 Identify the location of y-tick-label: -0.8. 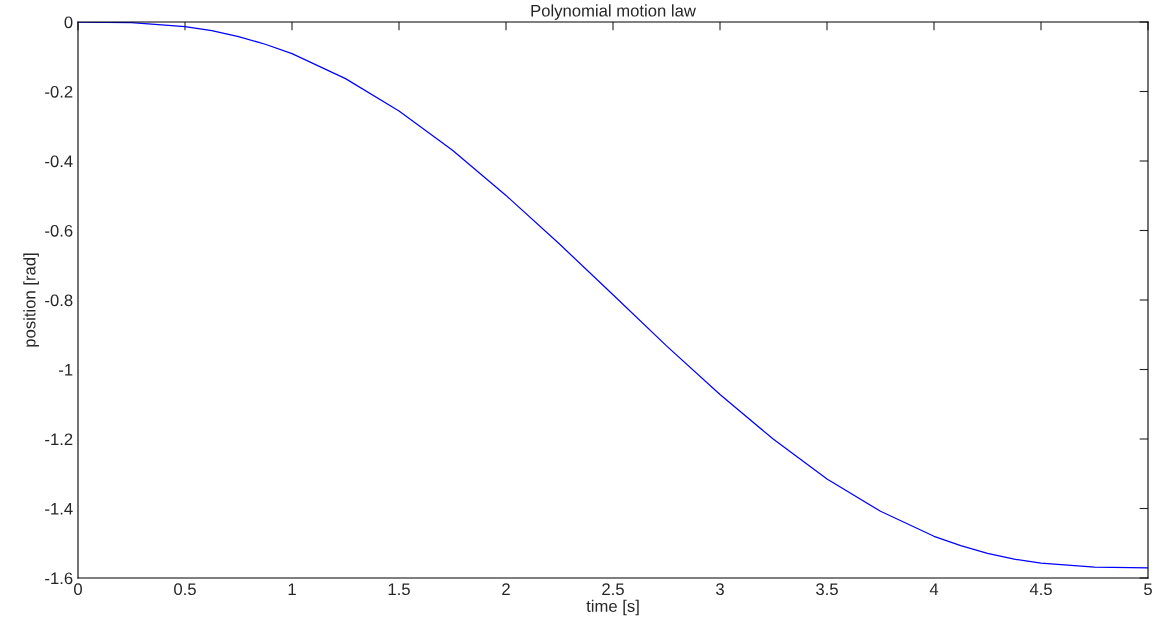
(59, 300).